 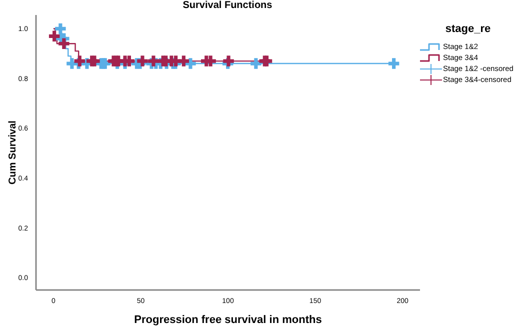 What do you see at coordinates (468, 29) in the screenshot?
I see `legend-title: stage_re` at bounding box center [468, 29].